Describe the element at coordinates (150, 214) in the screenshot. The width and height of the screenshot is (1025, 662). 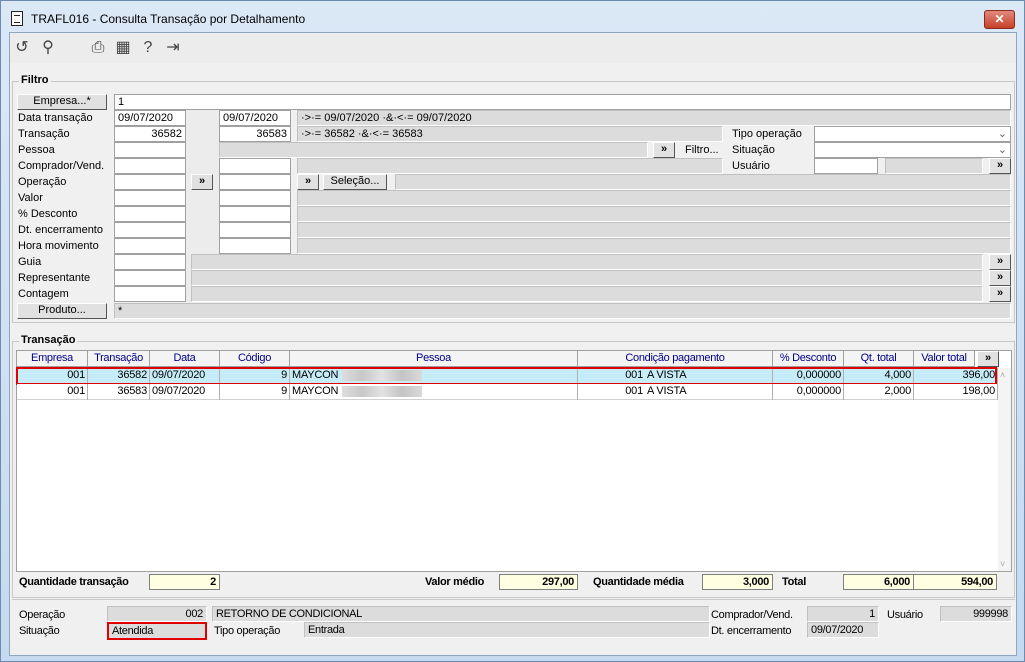
I see `desconto-from-input` at that location.